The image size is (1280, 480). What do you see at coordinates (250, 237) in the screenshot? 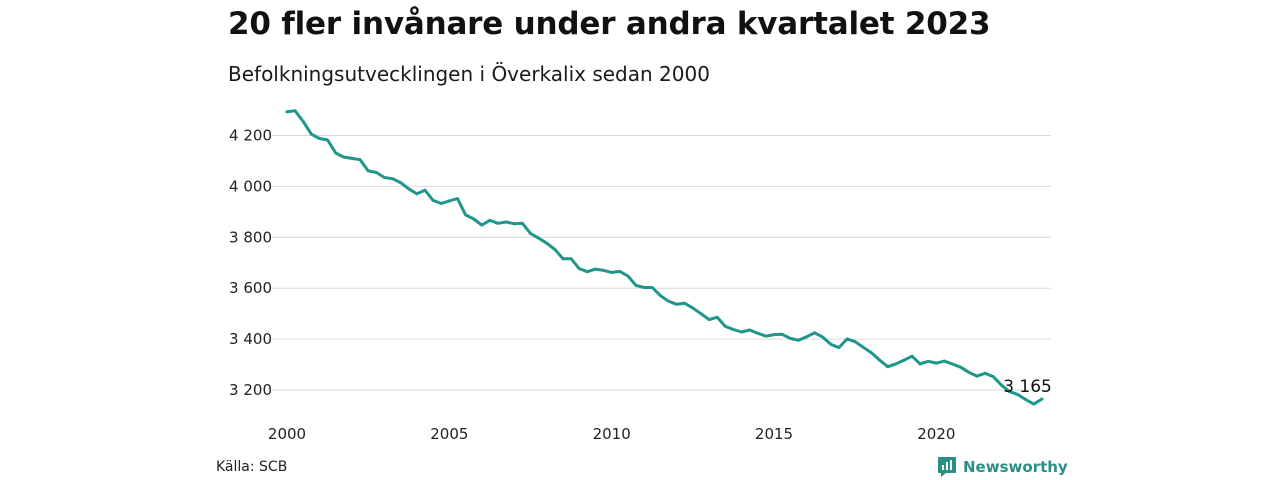
I see `y-tick-label: 3 800` at bounding box center [250, 237].